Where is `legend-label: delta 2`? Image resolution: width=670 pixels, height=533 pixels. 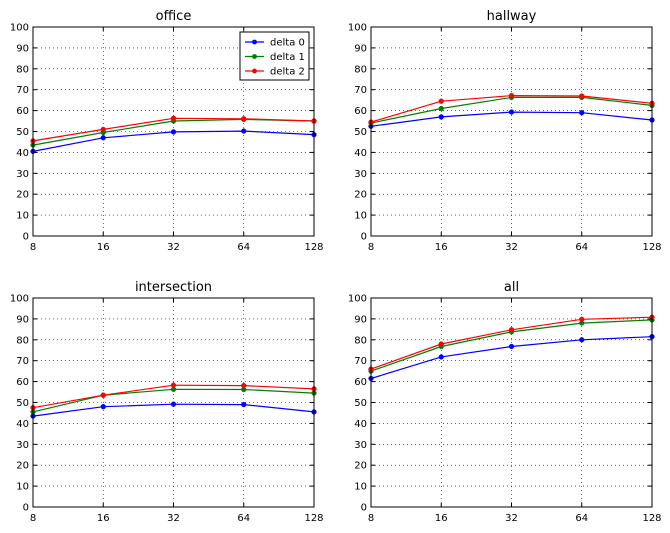
legend-label: delta 2 is located at coordinates (287, 72).